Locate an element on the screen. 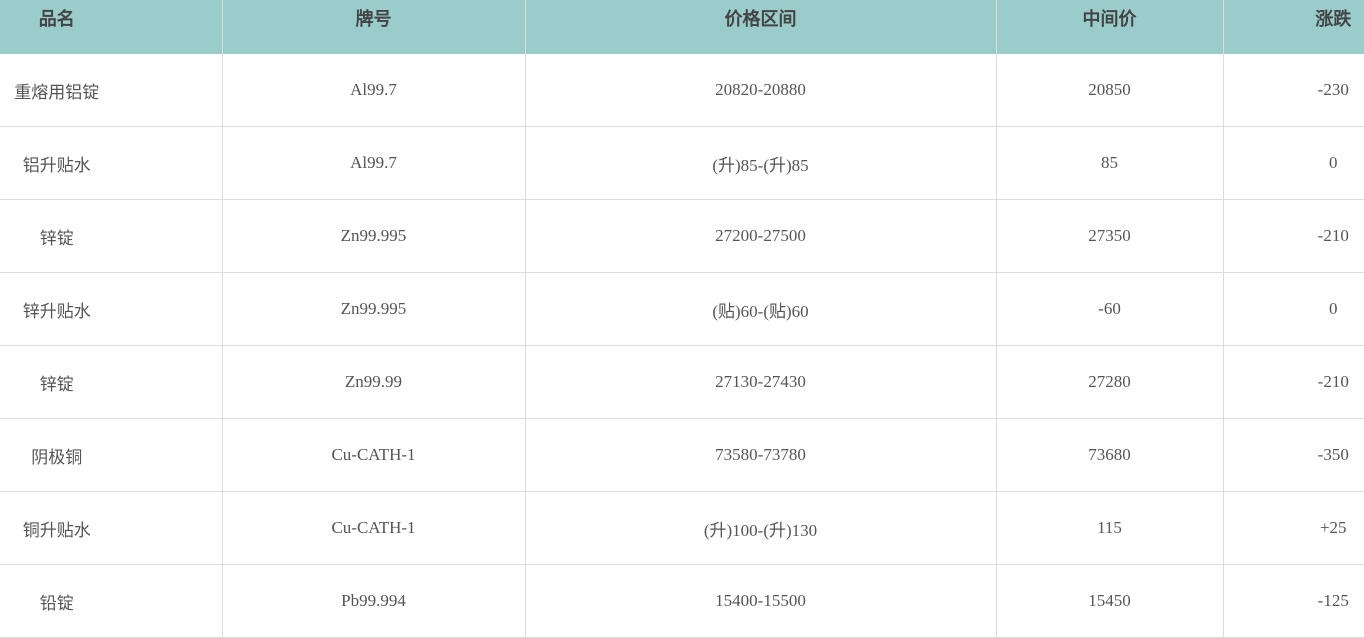 Image resolution: width=1364 pixels, height=638 pixels. cell-change: -125 is located at coordinates (1293, 601).